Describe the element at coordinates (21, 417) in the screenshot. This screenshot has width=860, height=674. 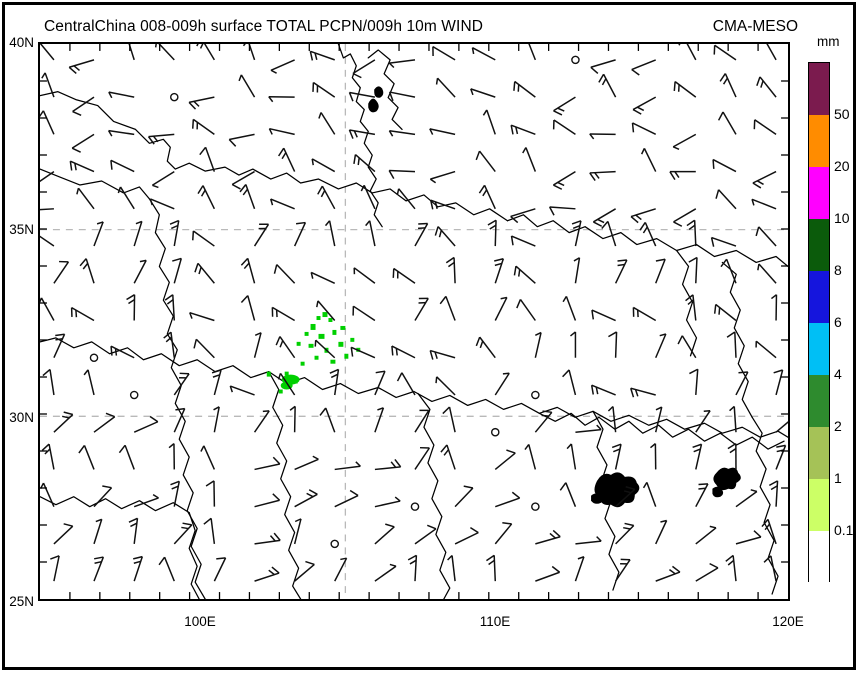
I see `y-axis-label-30n: 30N` at that location.